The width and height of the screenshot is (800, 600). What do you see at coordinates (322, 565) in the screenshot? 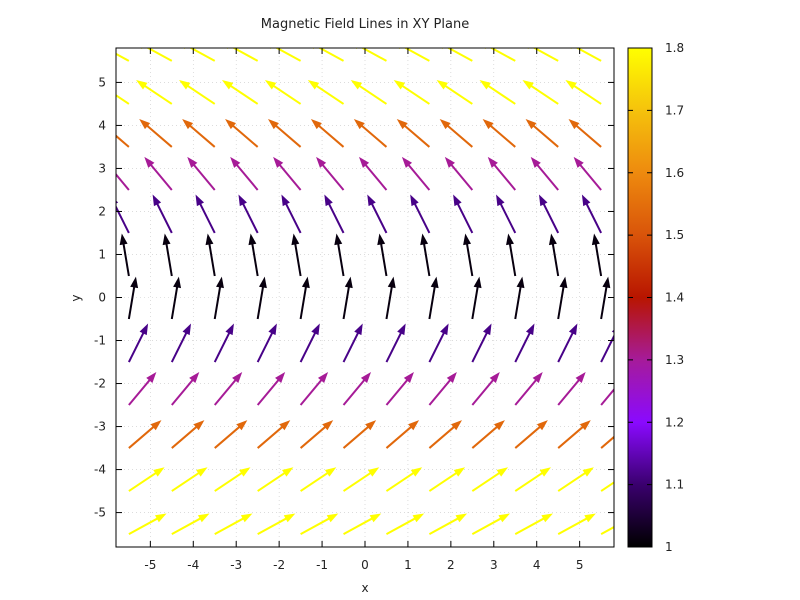
I see `x-tick-label: -1` at bounding box center [322, 565].